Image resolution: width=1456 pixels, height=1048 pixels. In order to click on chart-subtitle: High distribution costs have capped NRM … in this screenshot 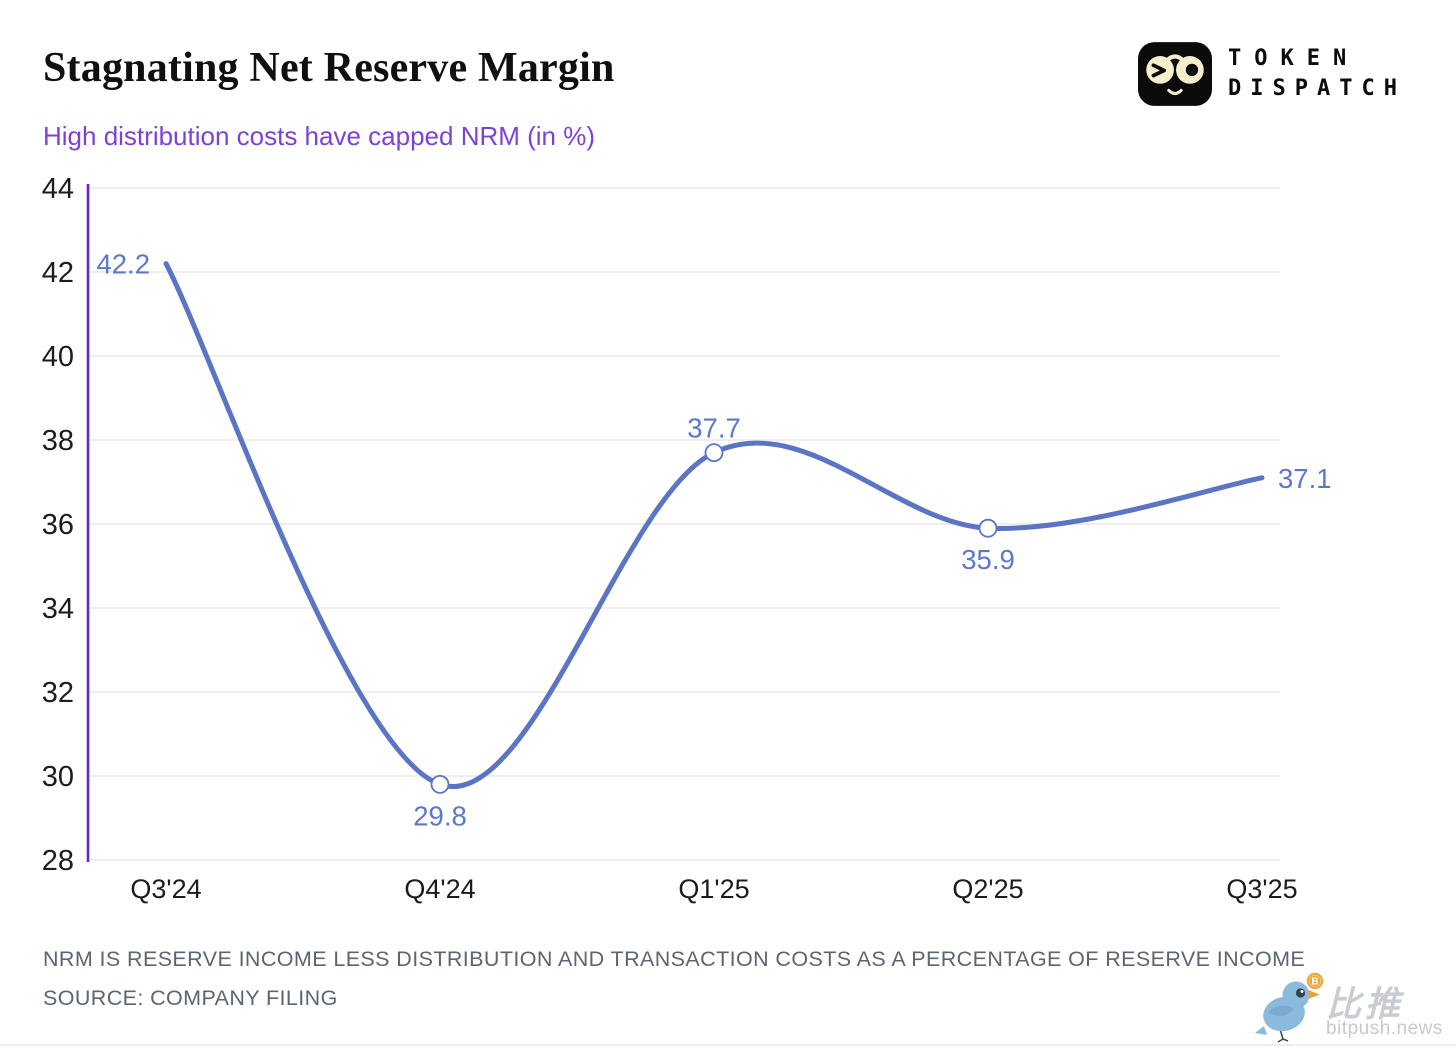, I will do `click(319, 136)`.